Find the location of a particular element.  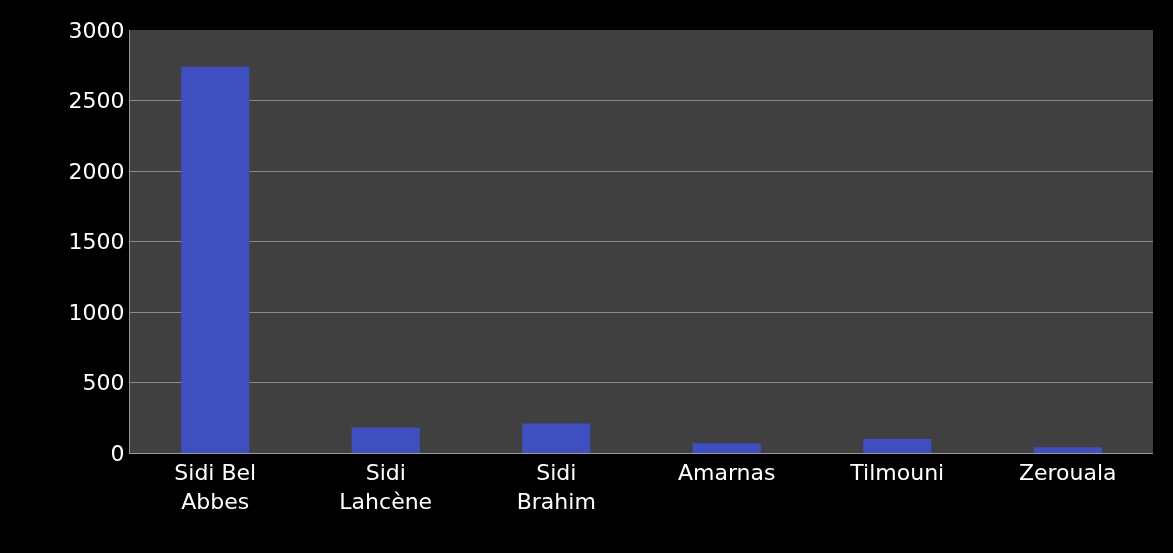

y-tick-label: 1500 is located at coordinates (96, 242).